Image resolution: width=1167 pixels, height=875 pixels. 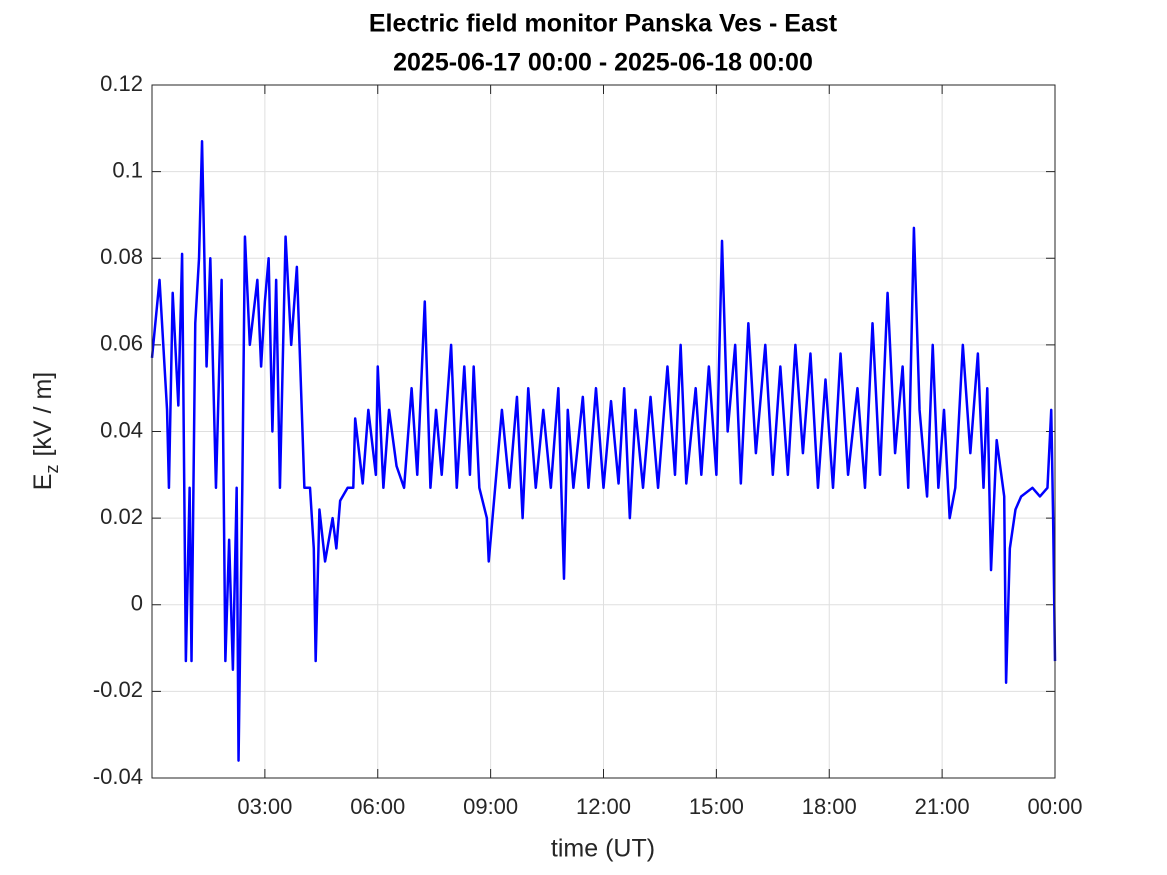 What do you see at coordinates (52, 469) in the screenshot?
I see `y-label-subscript: z` at bounding box center [52, 469].